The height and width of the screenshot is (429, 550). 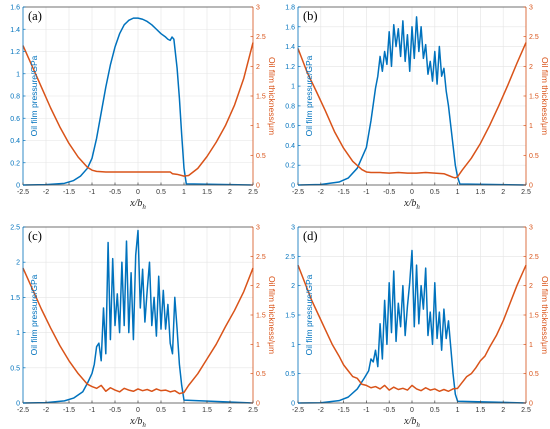 I want to click on y-left-tick-label: 1.2, so click(x=290, y=67).